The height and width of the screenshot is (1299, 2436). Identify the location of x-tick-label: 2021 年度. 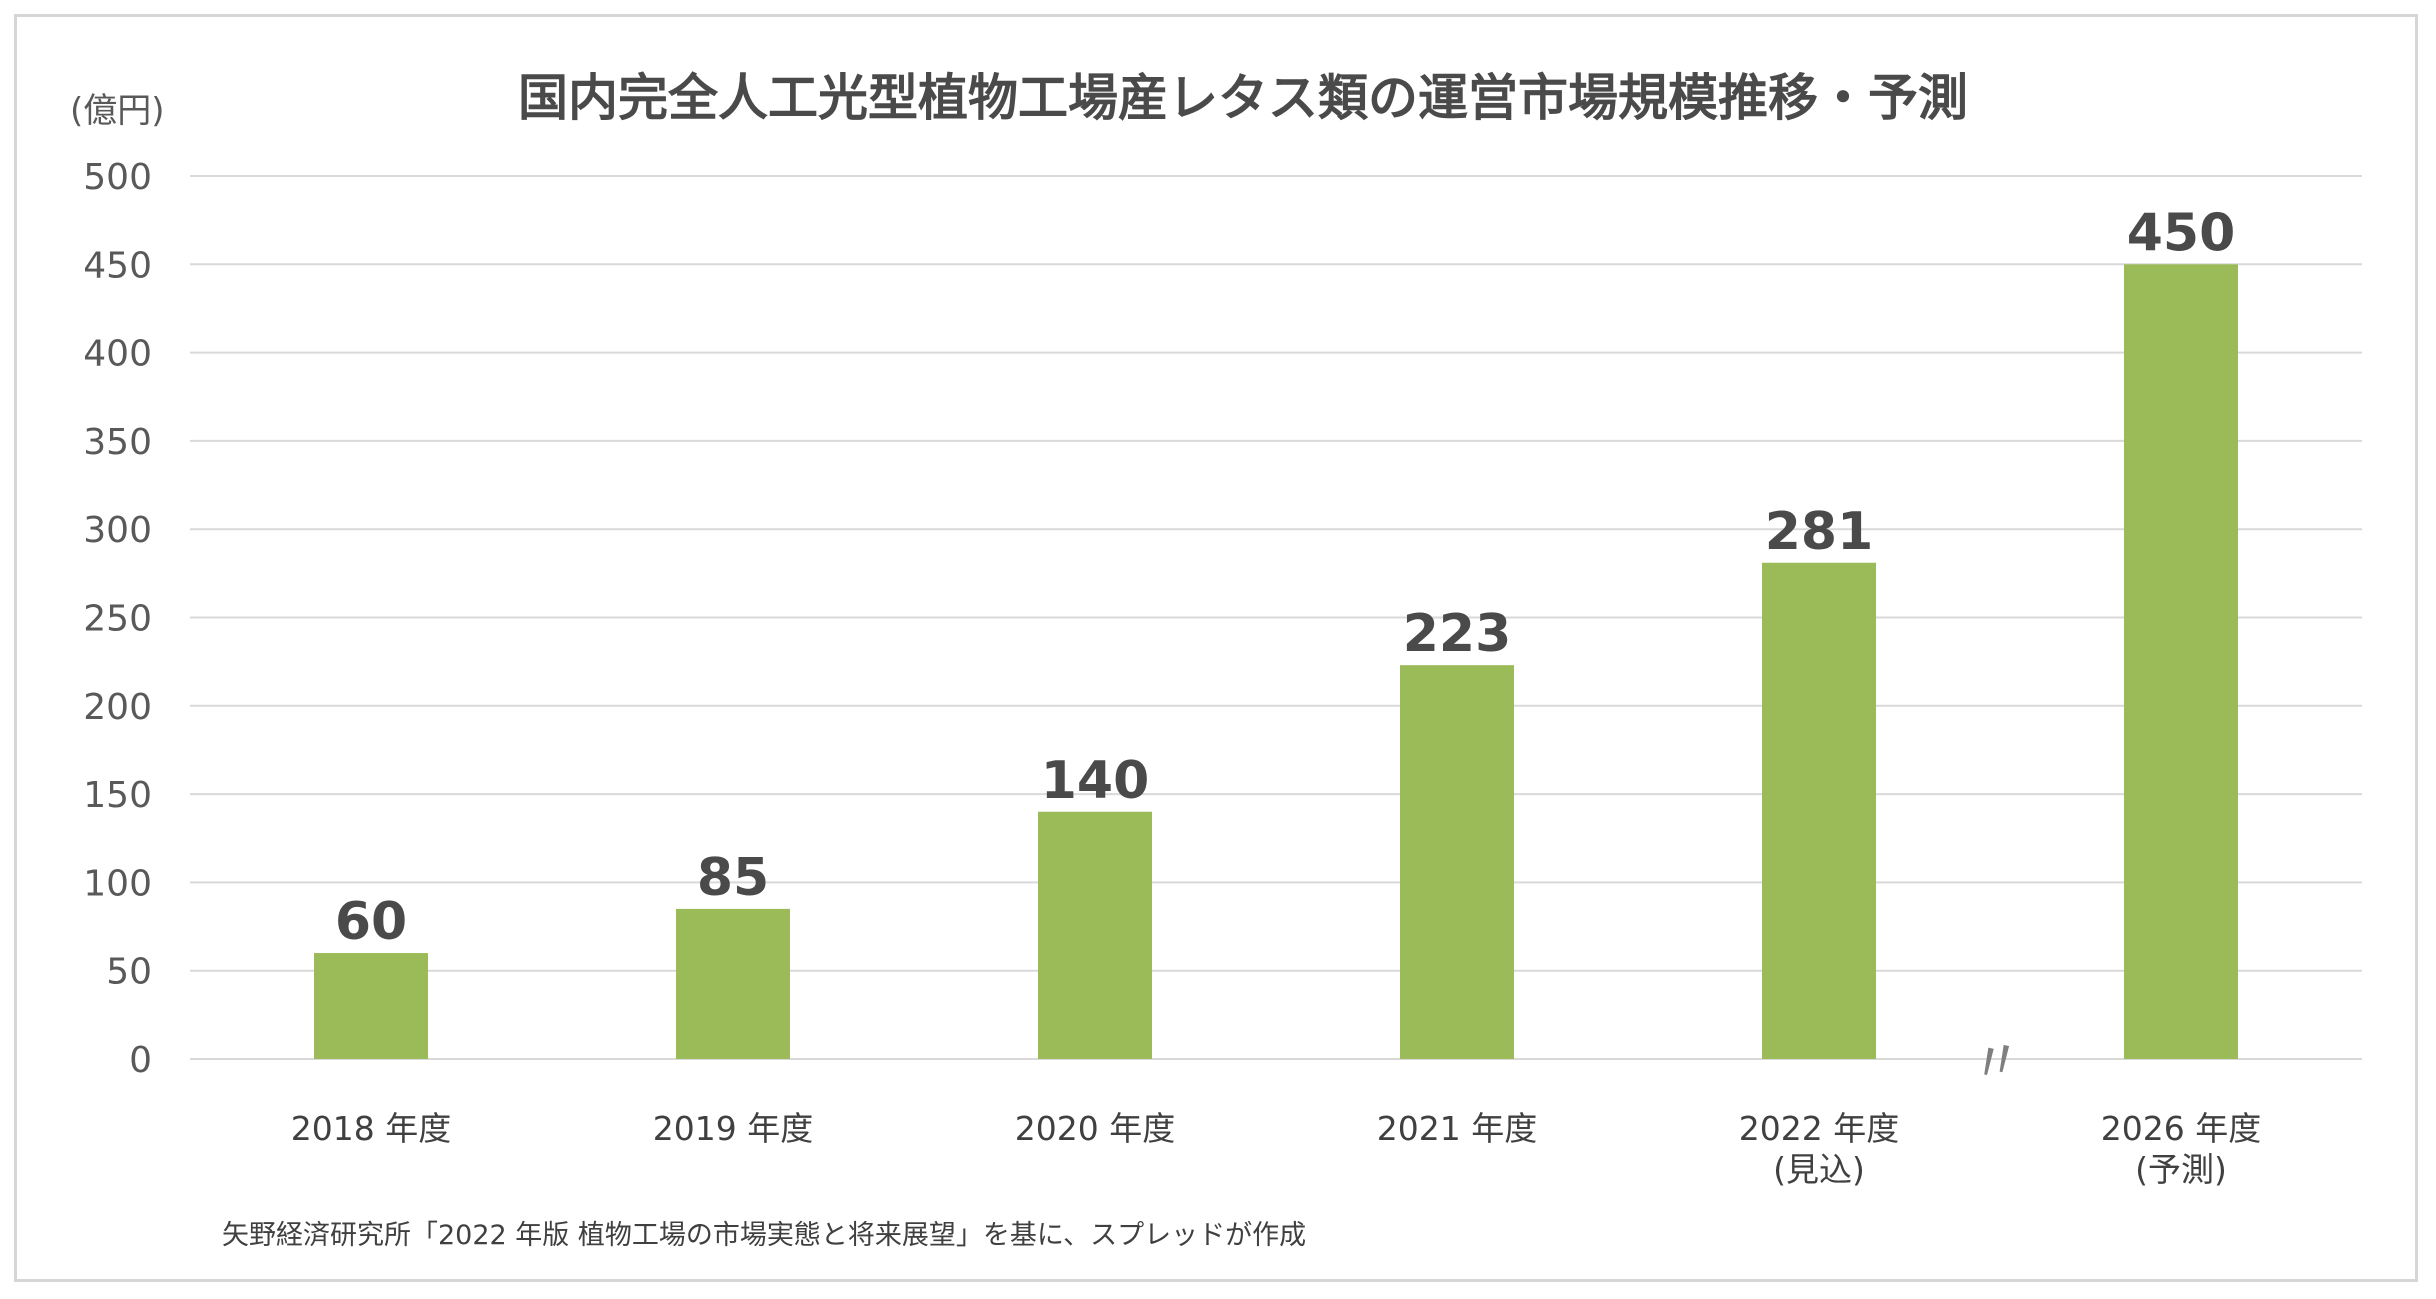
(1457, 1128).